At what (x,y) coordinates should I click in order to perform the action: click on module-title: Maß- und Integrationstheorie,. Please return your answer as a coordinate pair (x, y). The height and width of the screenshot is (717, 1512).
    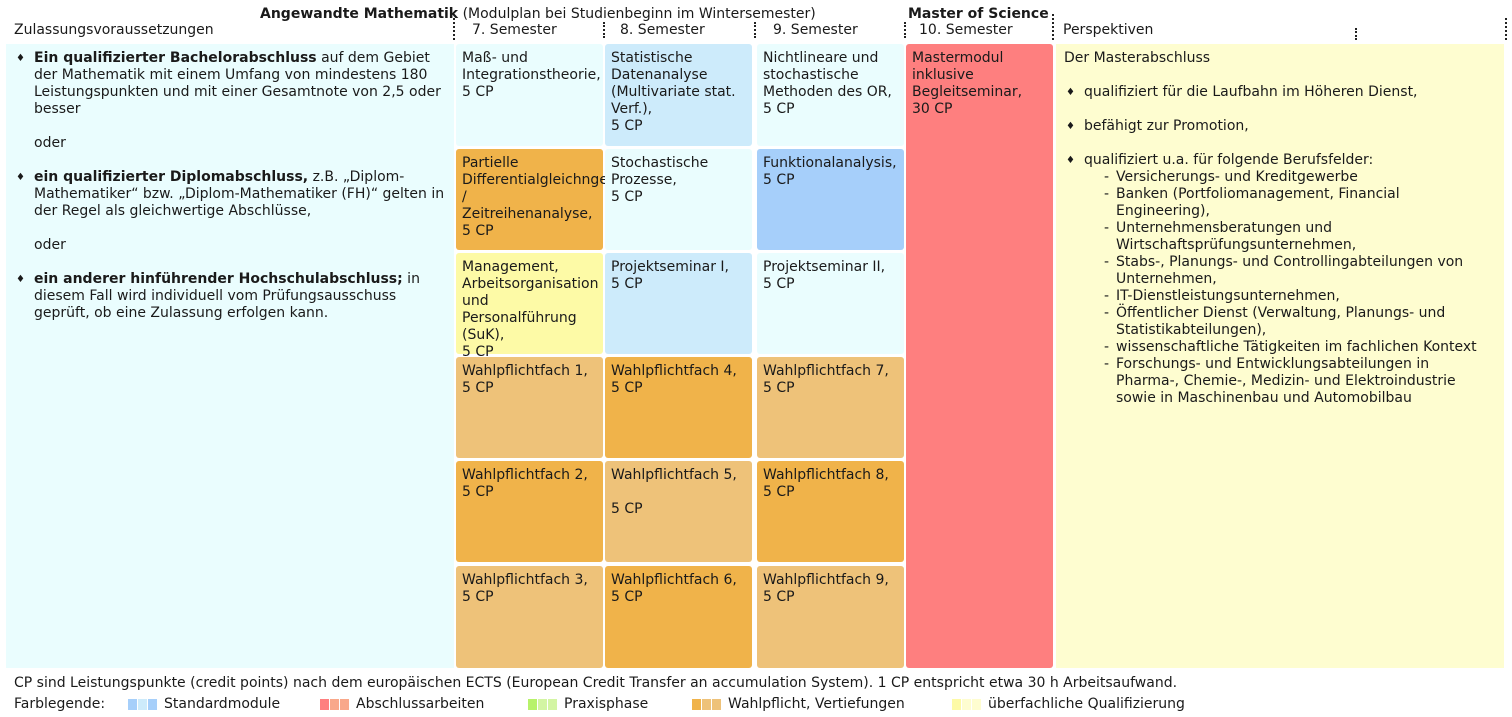
    Looking at the image, I should click on (531, 66).